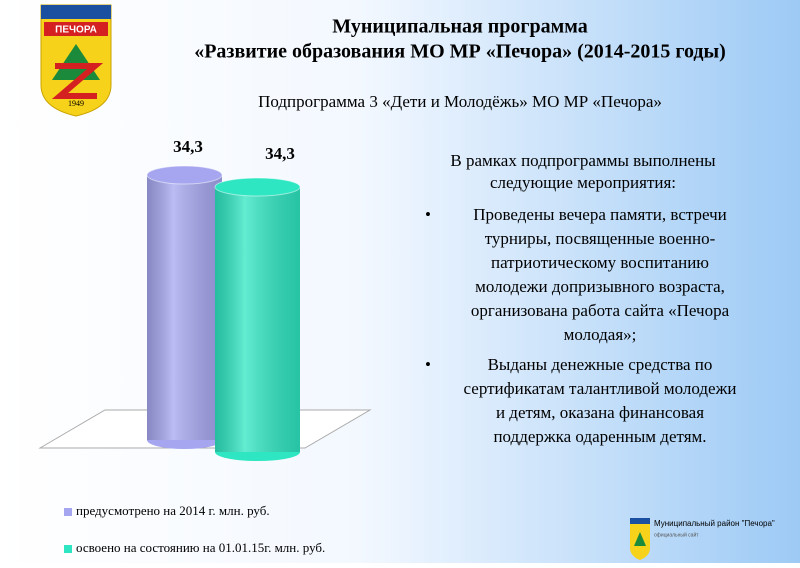 The height and width of the screenshot is (568, 800). Describe the element at coordinates (173, 510) in the screenshot. I see `legend-label: предусмотрено на 2014 г. млн. руб.` at that location.